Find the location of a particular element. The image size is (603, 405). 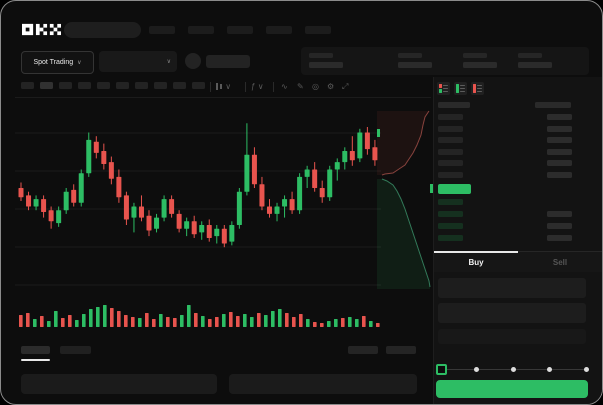

depth-chart is located at coordinates (405, 195).